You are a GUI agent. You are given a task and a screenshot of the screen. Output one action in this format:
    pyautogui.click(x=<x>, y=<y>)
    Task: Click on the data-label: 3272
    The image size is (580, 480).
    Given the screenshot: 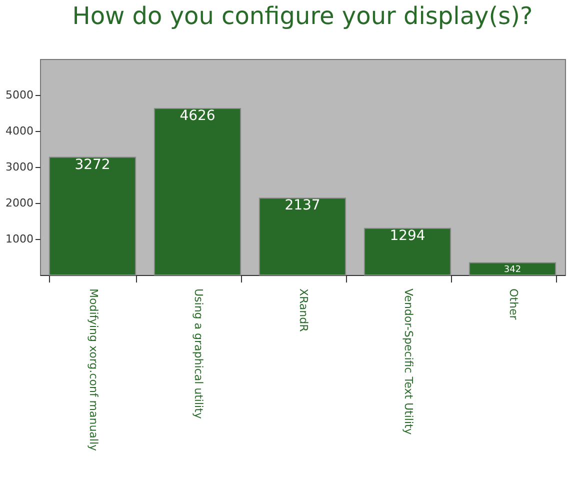 What is the action you would take?
    pyautogui.click(x=92, y=164)
    